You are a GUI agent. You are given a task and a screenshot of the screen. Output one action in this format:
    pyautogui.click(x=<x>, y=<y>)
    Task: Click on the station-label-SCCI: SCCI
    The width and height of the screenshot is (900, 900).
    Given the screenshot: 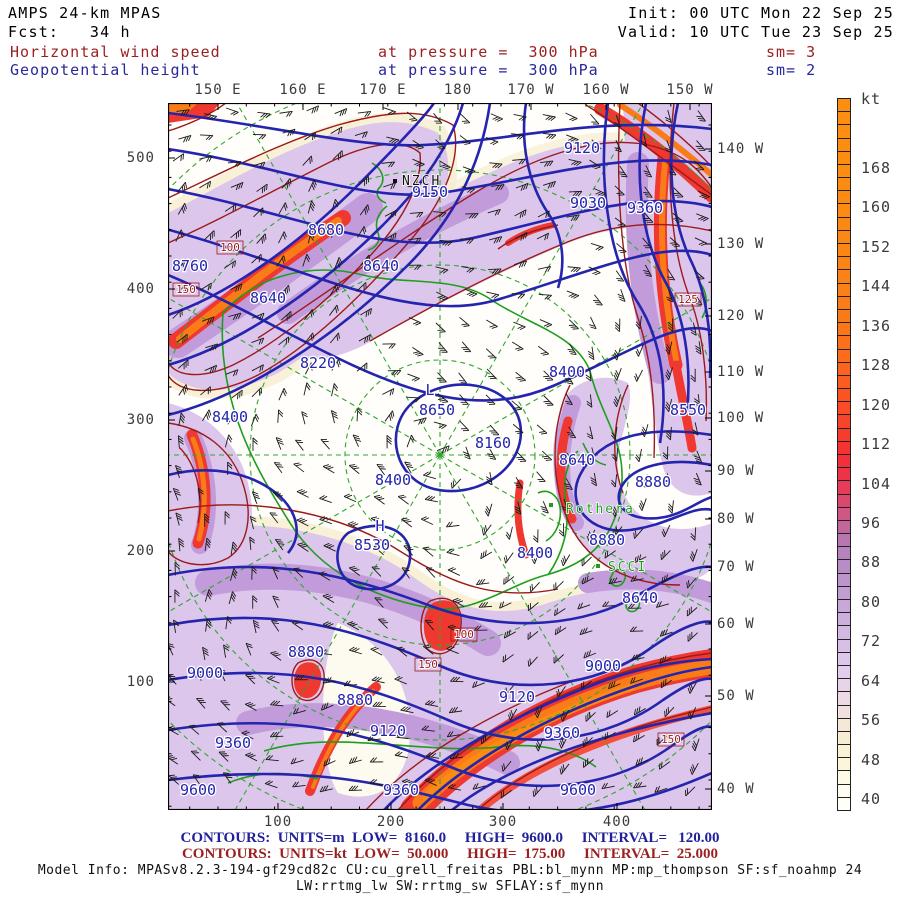 What is the action you would take?
    pyautogui.click(x=627, y=567)
    